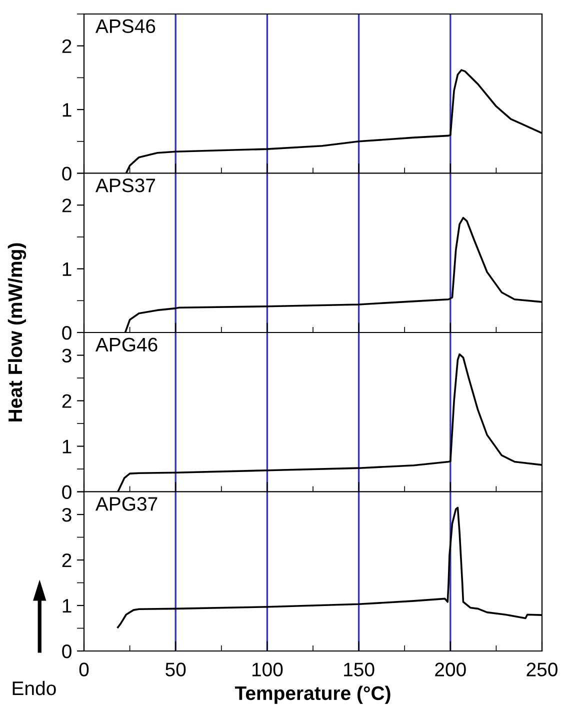 The width and height of the screenshot is (566, 720). I want to click on chart-title: APG46, so click(126, 345).